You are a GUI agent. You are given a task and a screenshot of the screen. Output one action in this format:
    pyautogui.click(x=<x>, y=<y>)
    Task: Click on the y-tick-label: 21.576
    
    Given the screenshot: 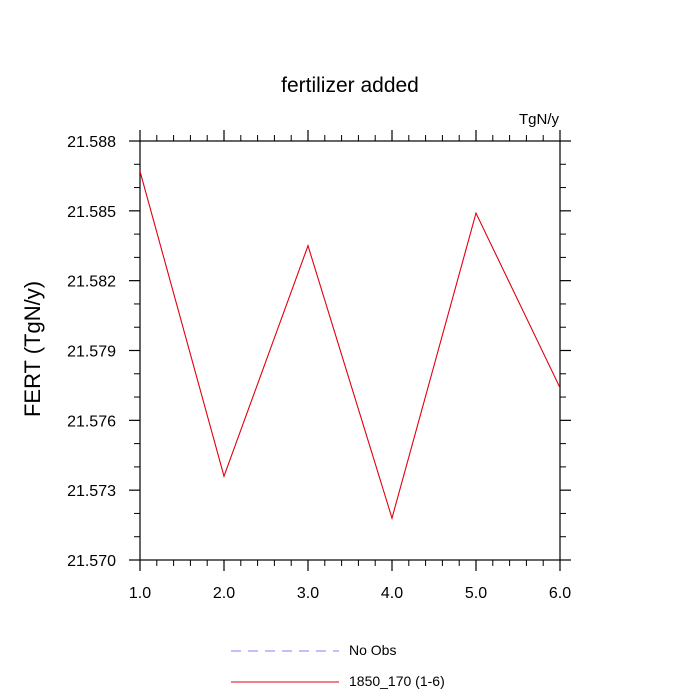 What is the action you would take?
    pyautogui.click(x=91, y=421)
    